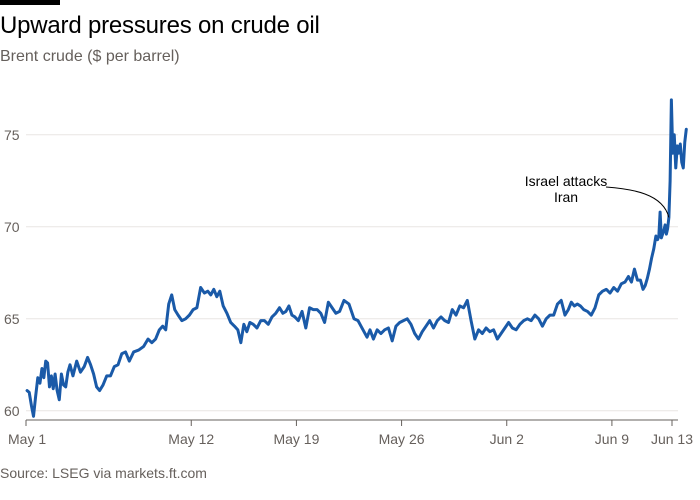 This screenshot has width=700, height=500. What do you see at coordinates (191, 439) in the screenshot?
I see `x-tick-label: May 12` at bounding box center [191, 439].